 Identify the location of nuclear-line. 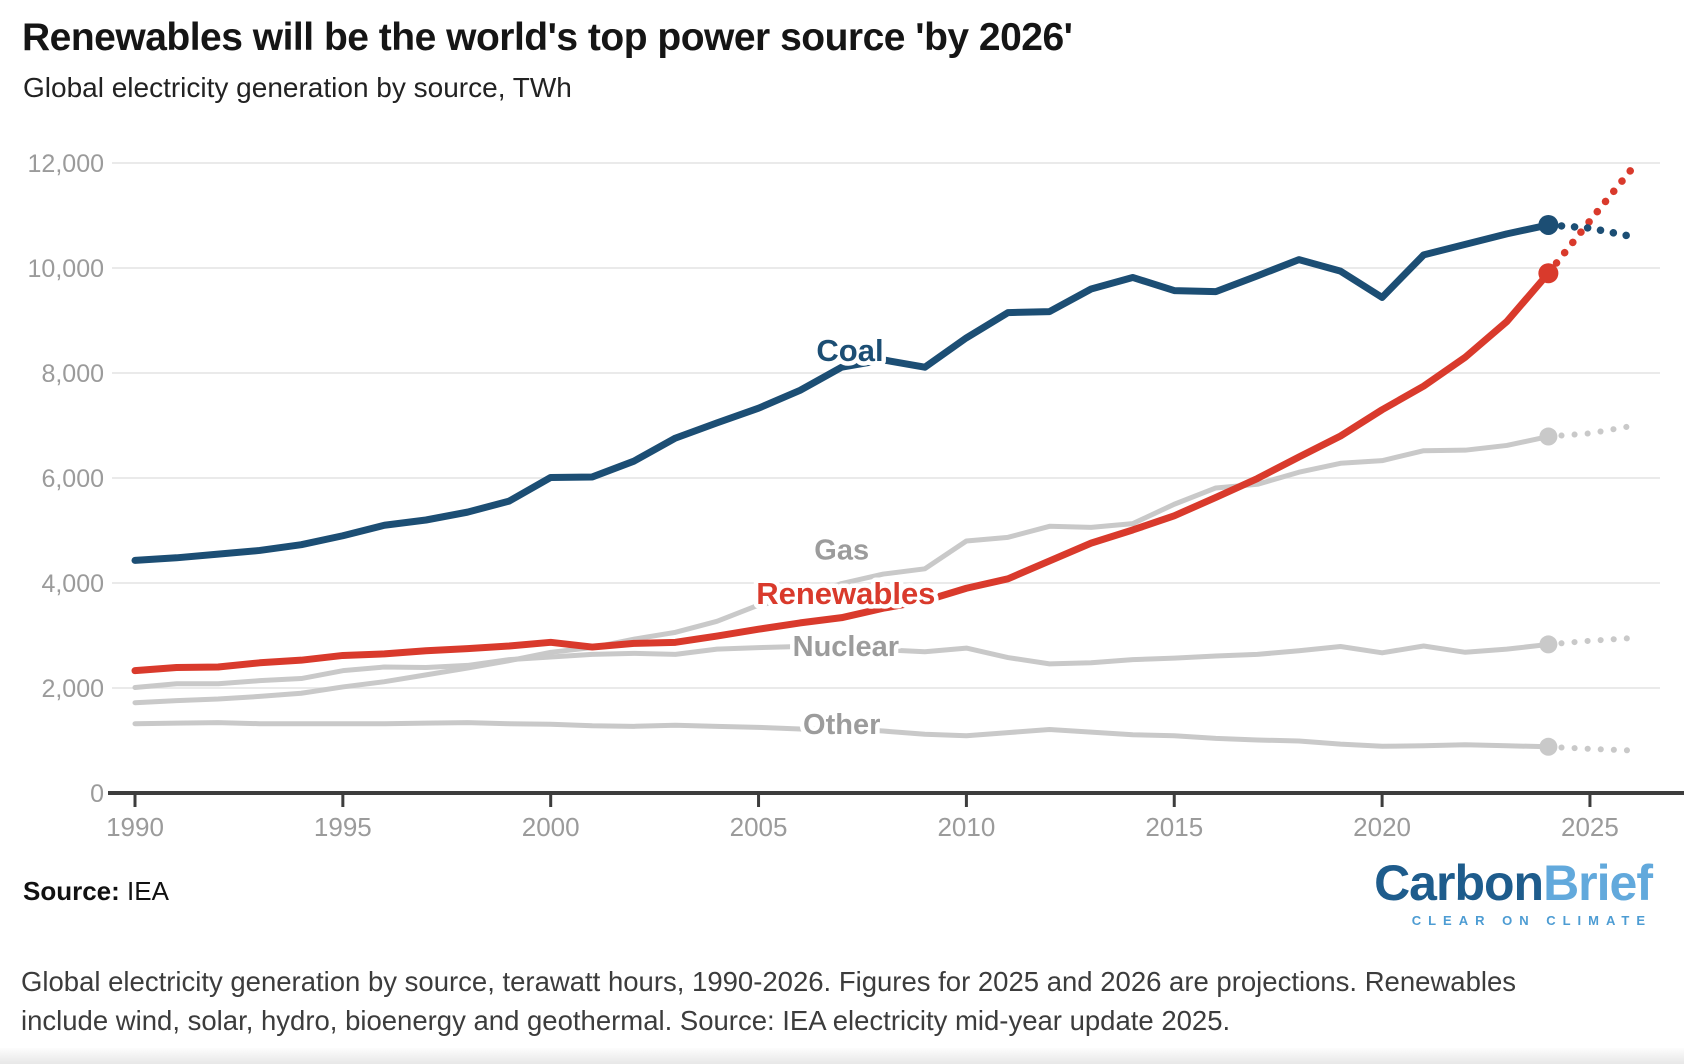
(841, 665).